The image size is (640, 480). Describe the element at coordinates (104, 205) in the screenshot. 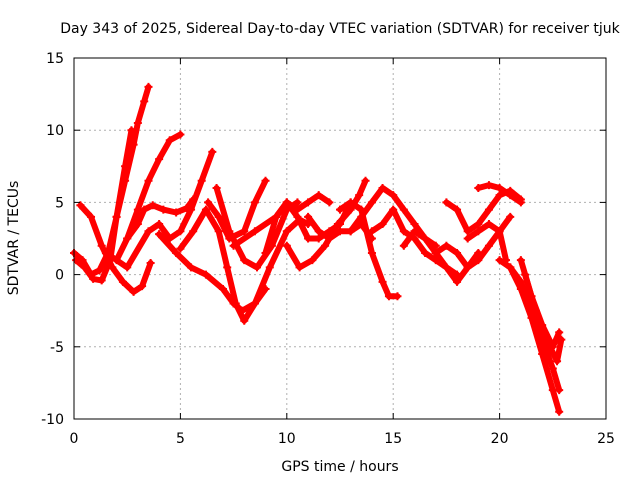

I see `series-sat-b` at that location.